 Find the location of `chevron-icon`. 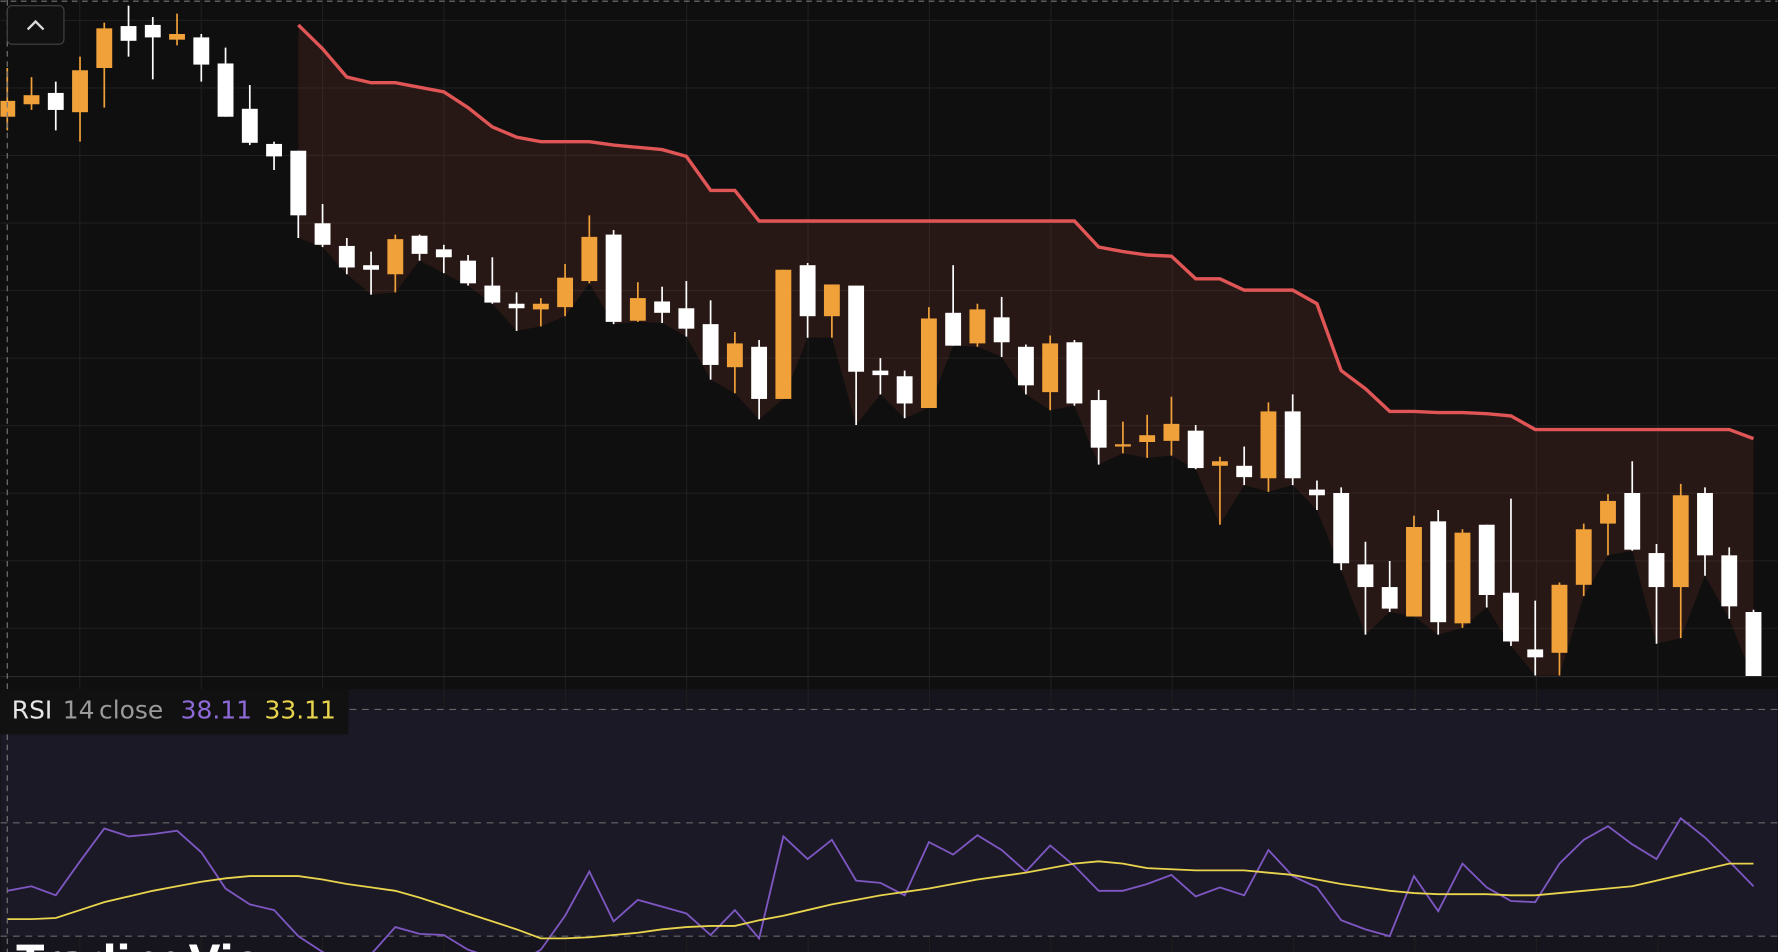

chevron-icon is located at coordinates (35, 25).